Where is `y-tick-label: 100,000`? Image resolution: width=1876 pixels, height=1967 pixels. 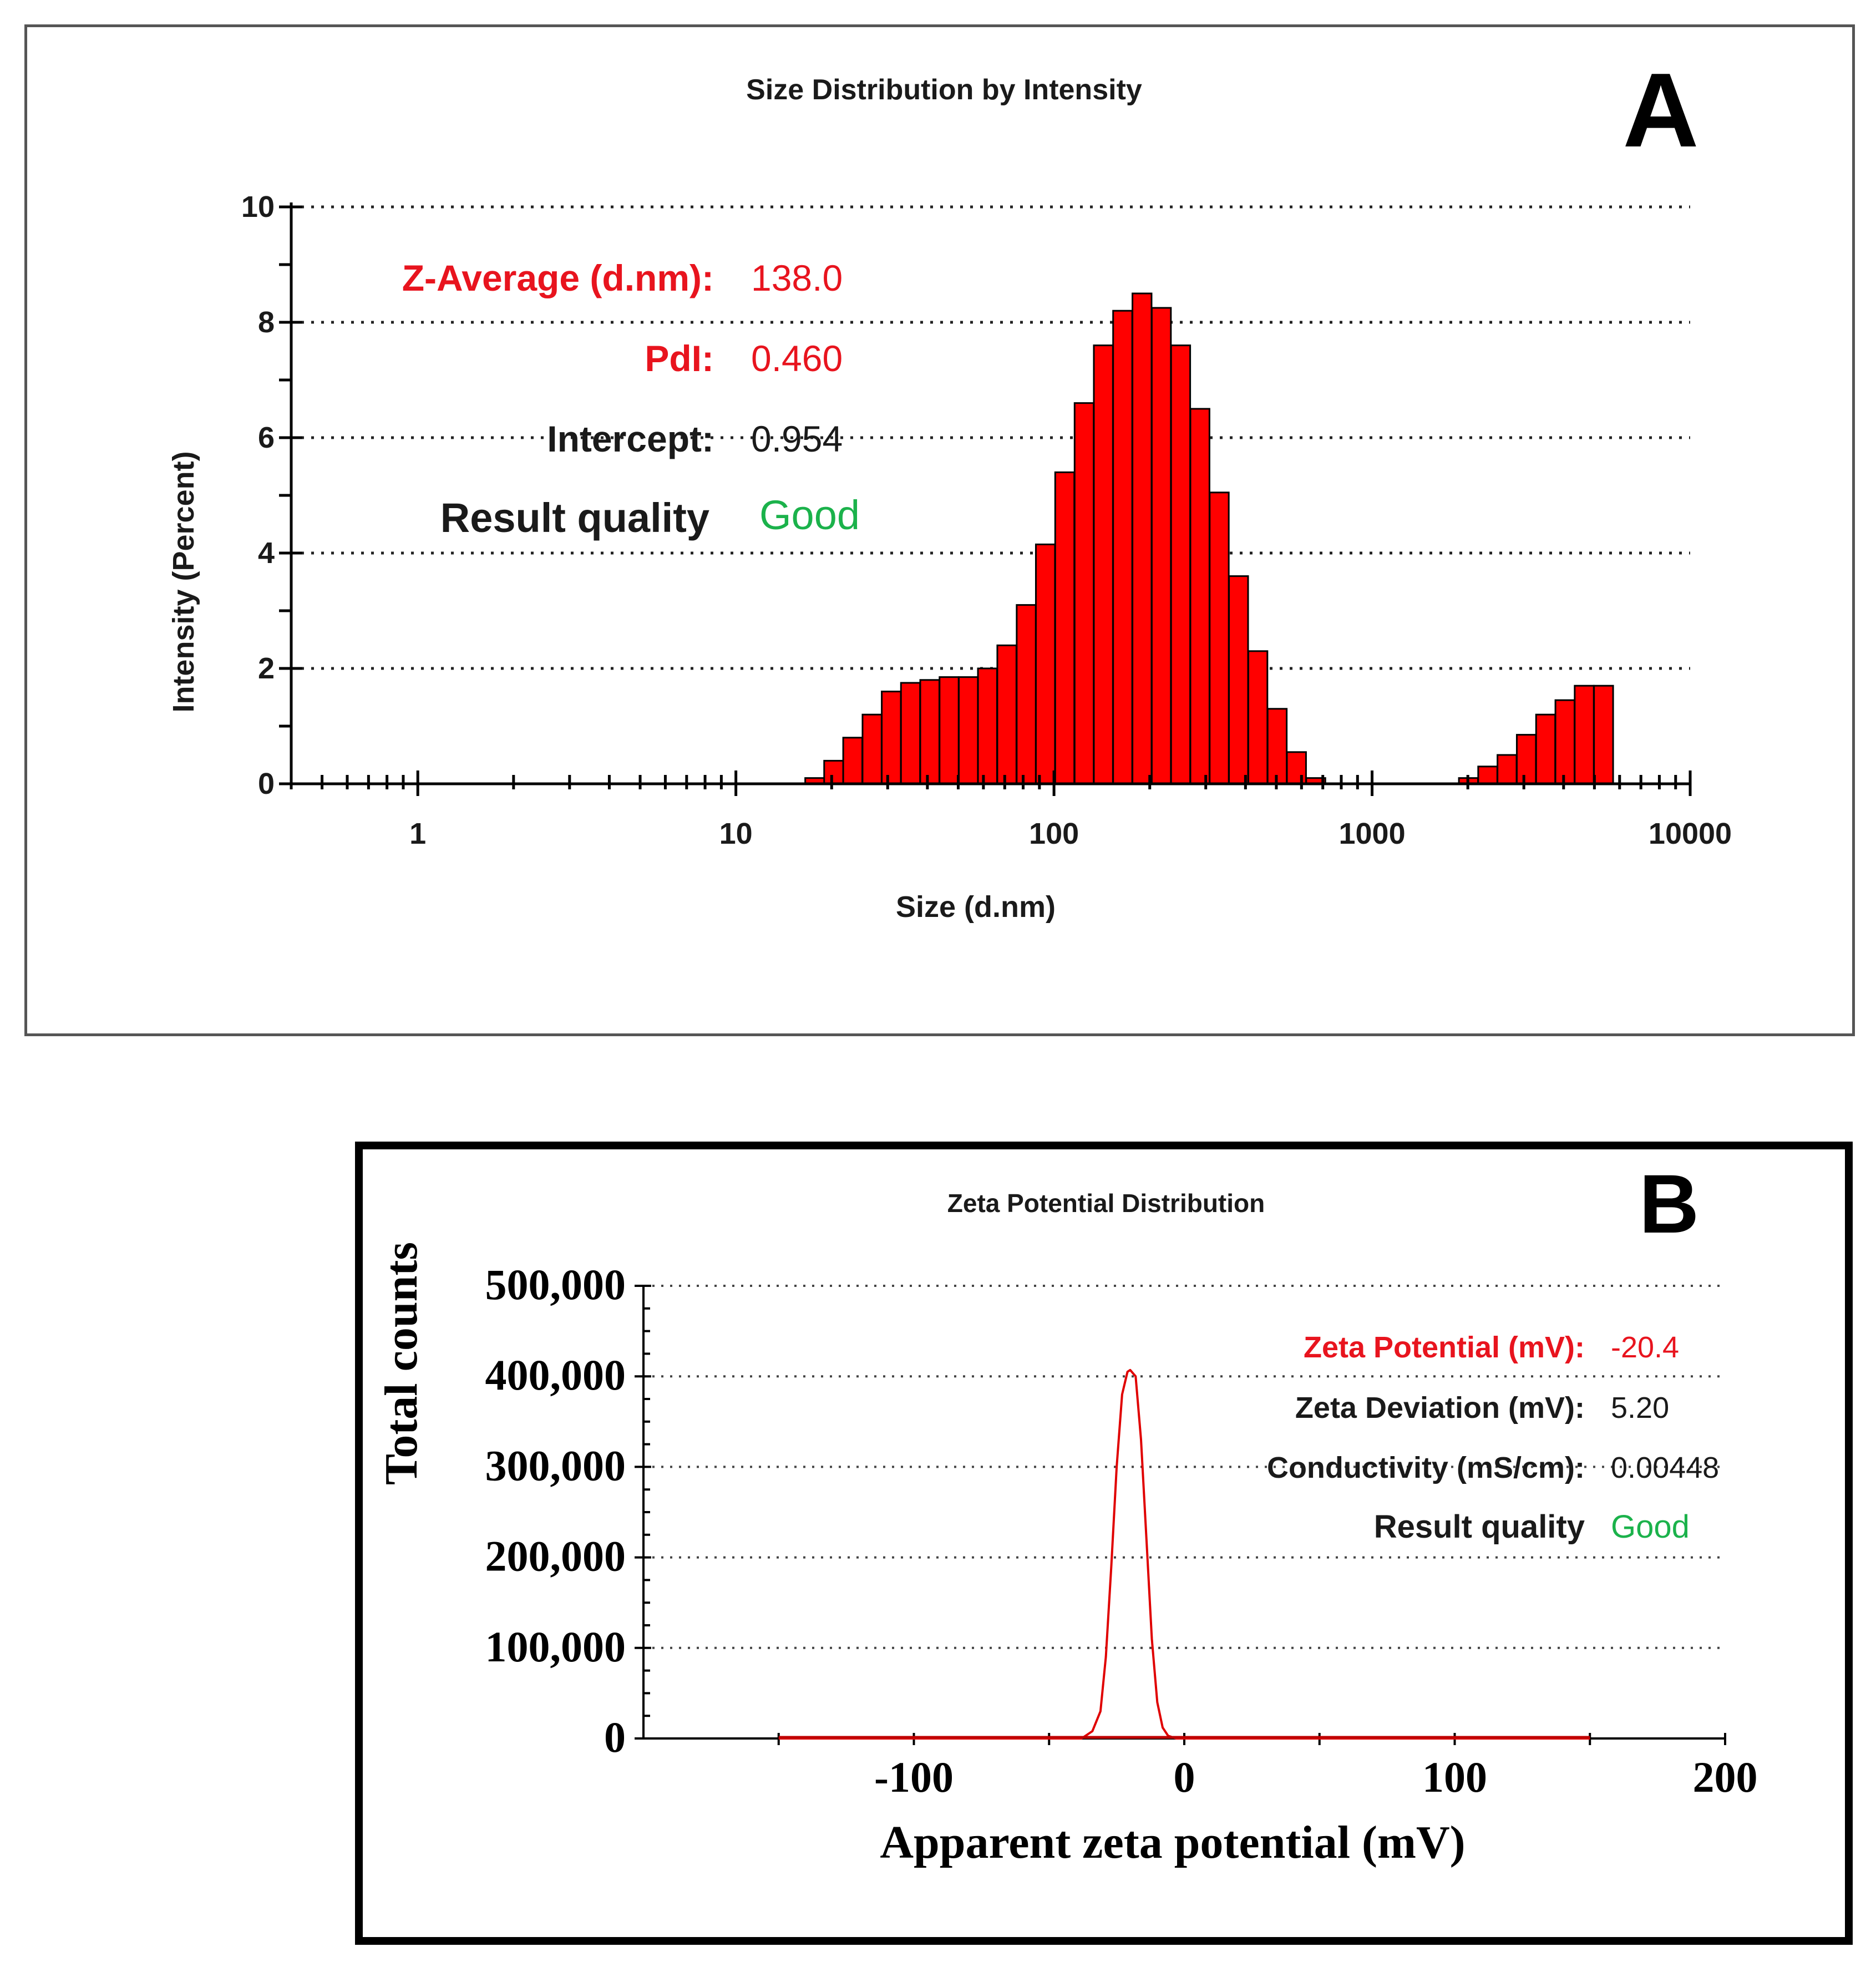
y-tick-label: 100,000 is located at coordinates (555, 1647).